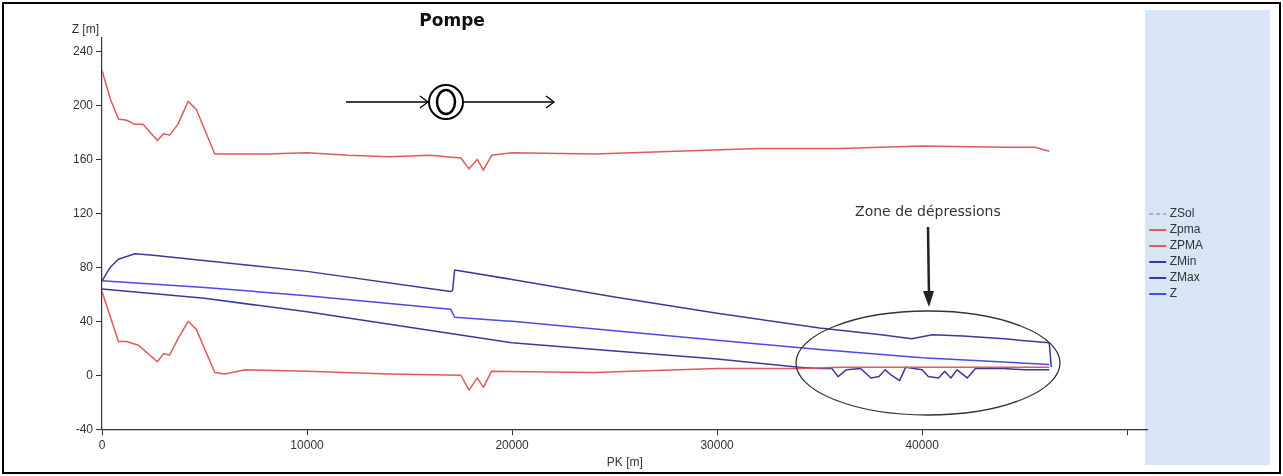  I want to click on y-tick-label: 40, so click(86, 320).